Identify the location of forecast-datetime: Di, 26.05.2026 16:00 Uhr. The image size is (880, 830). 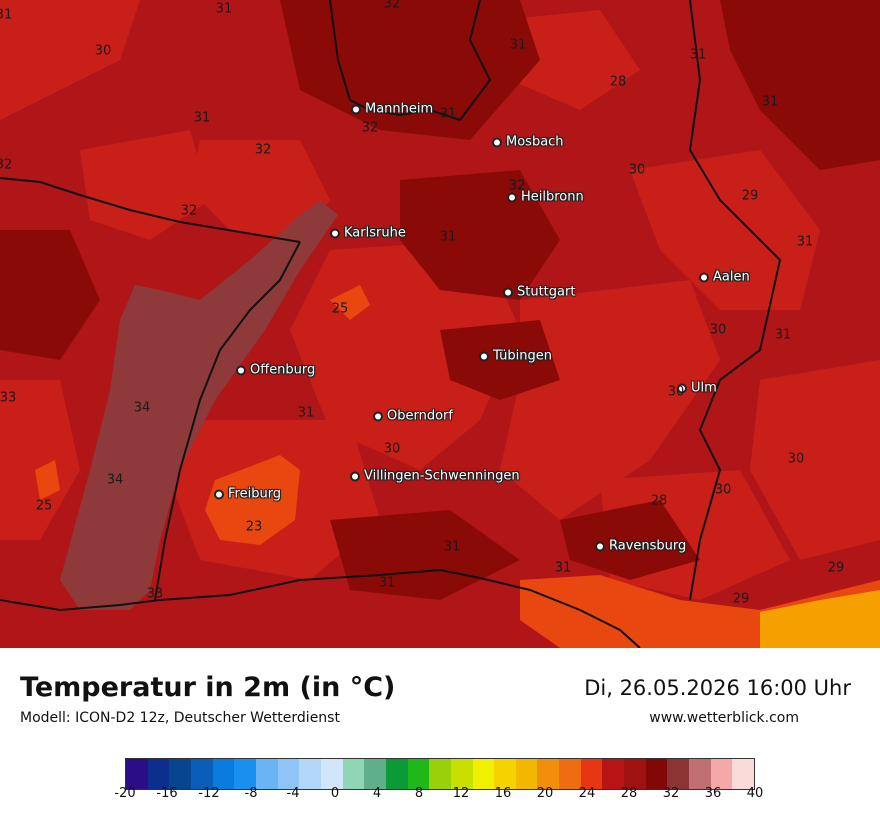
(717, 688).